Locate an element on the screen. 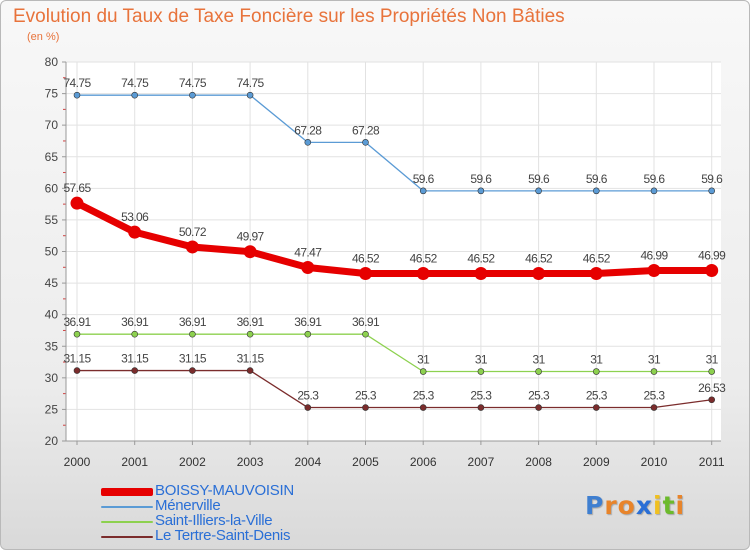  logo-letter: r is located at coordinates (611, 505).